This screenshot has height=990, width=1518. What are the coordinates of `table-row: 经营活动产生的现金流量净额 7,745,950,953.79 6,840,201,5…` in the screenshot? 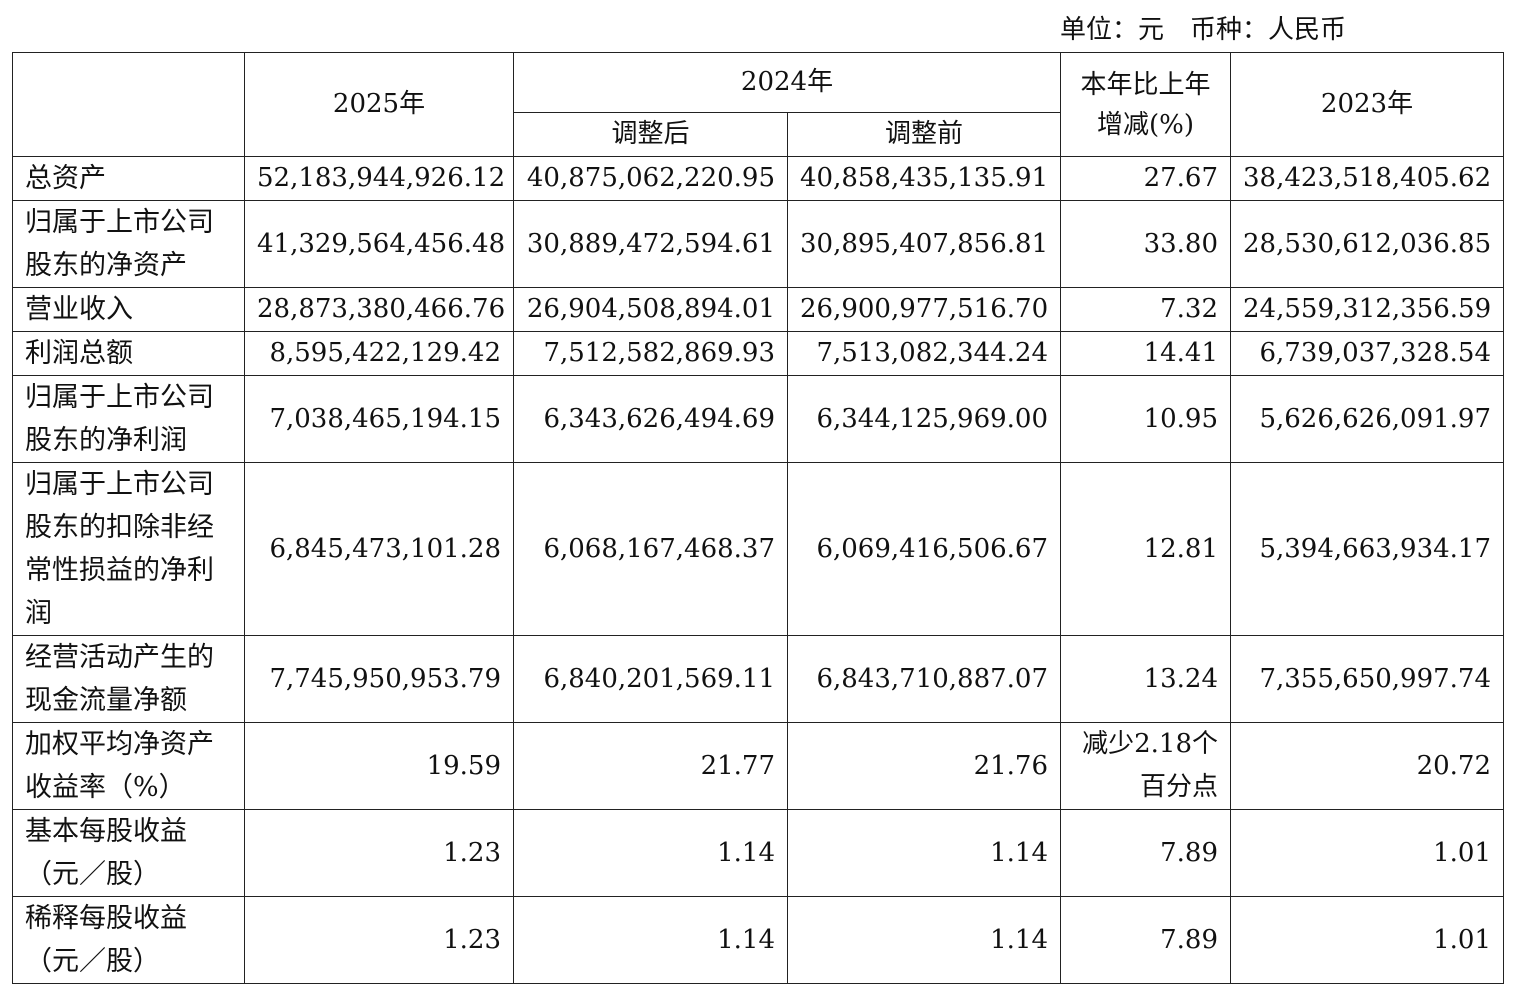 It's located at (758, 679).